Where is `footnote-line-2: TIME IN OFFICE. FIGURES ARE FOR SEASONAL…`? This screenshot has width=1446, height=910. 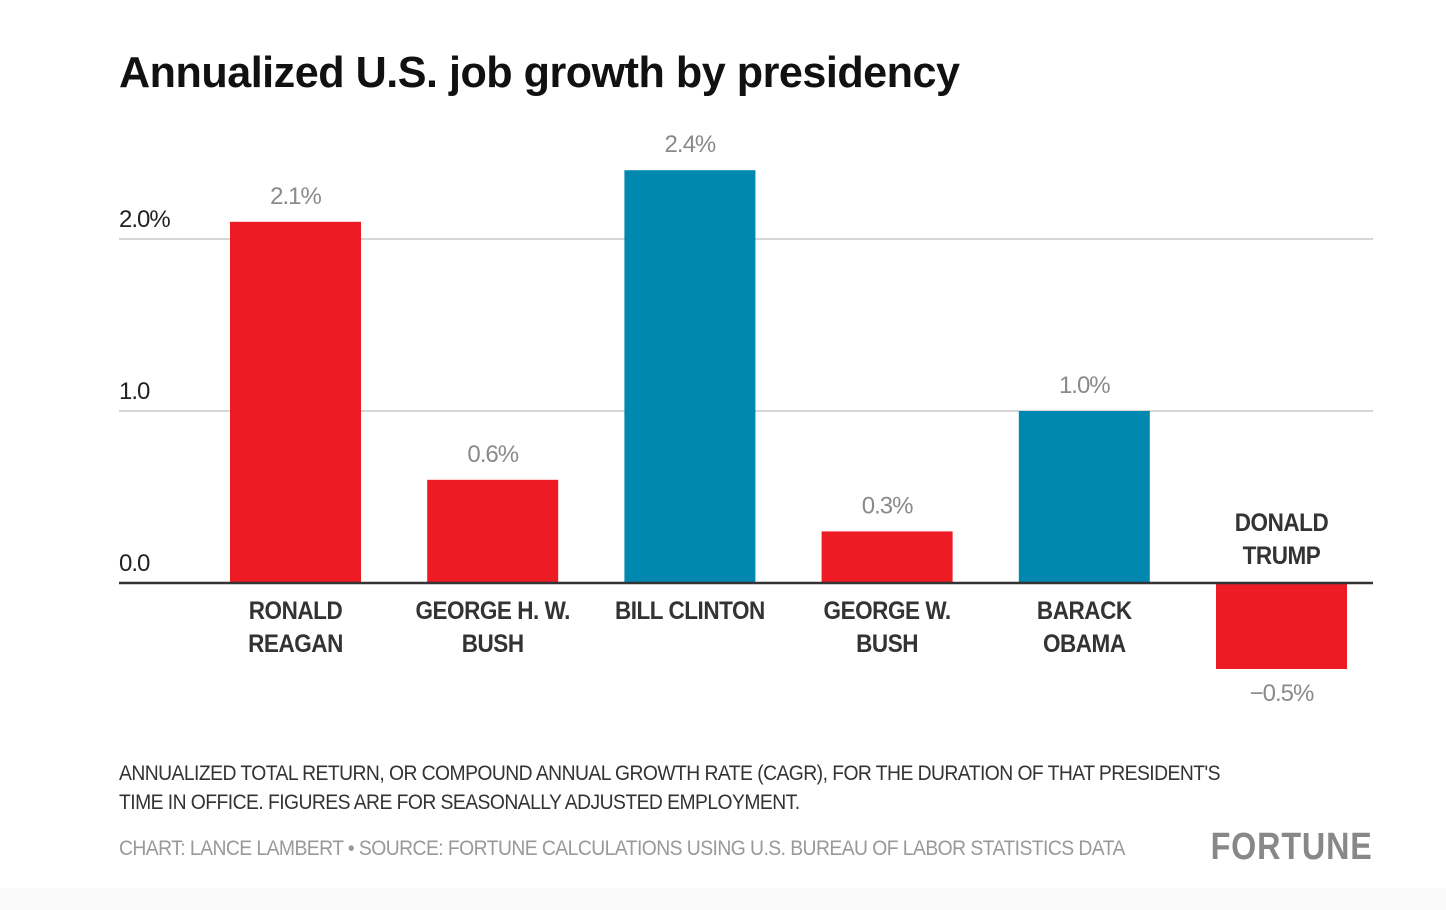
footnote-line-2: TIME IN OFFICE. FIGURES ARE FOR SEASONAL… is located at coordinates (459, 802).